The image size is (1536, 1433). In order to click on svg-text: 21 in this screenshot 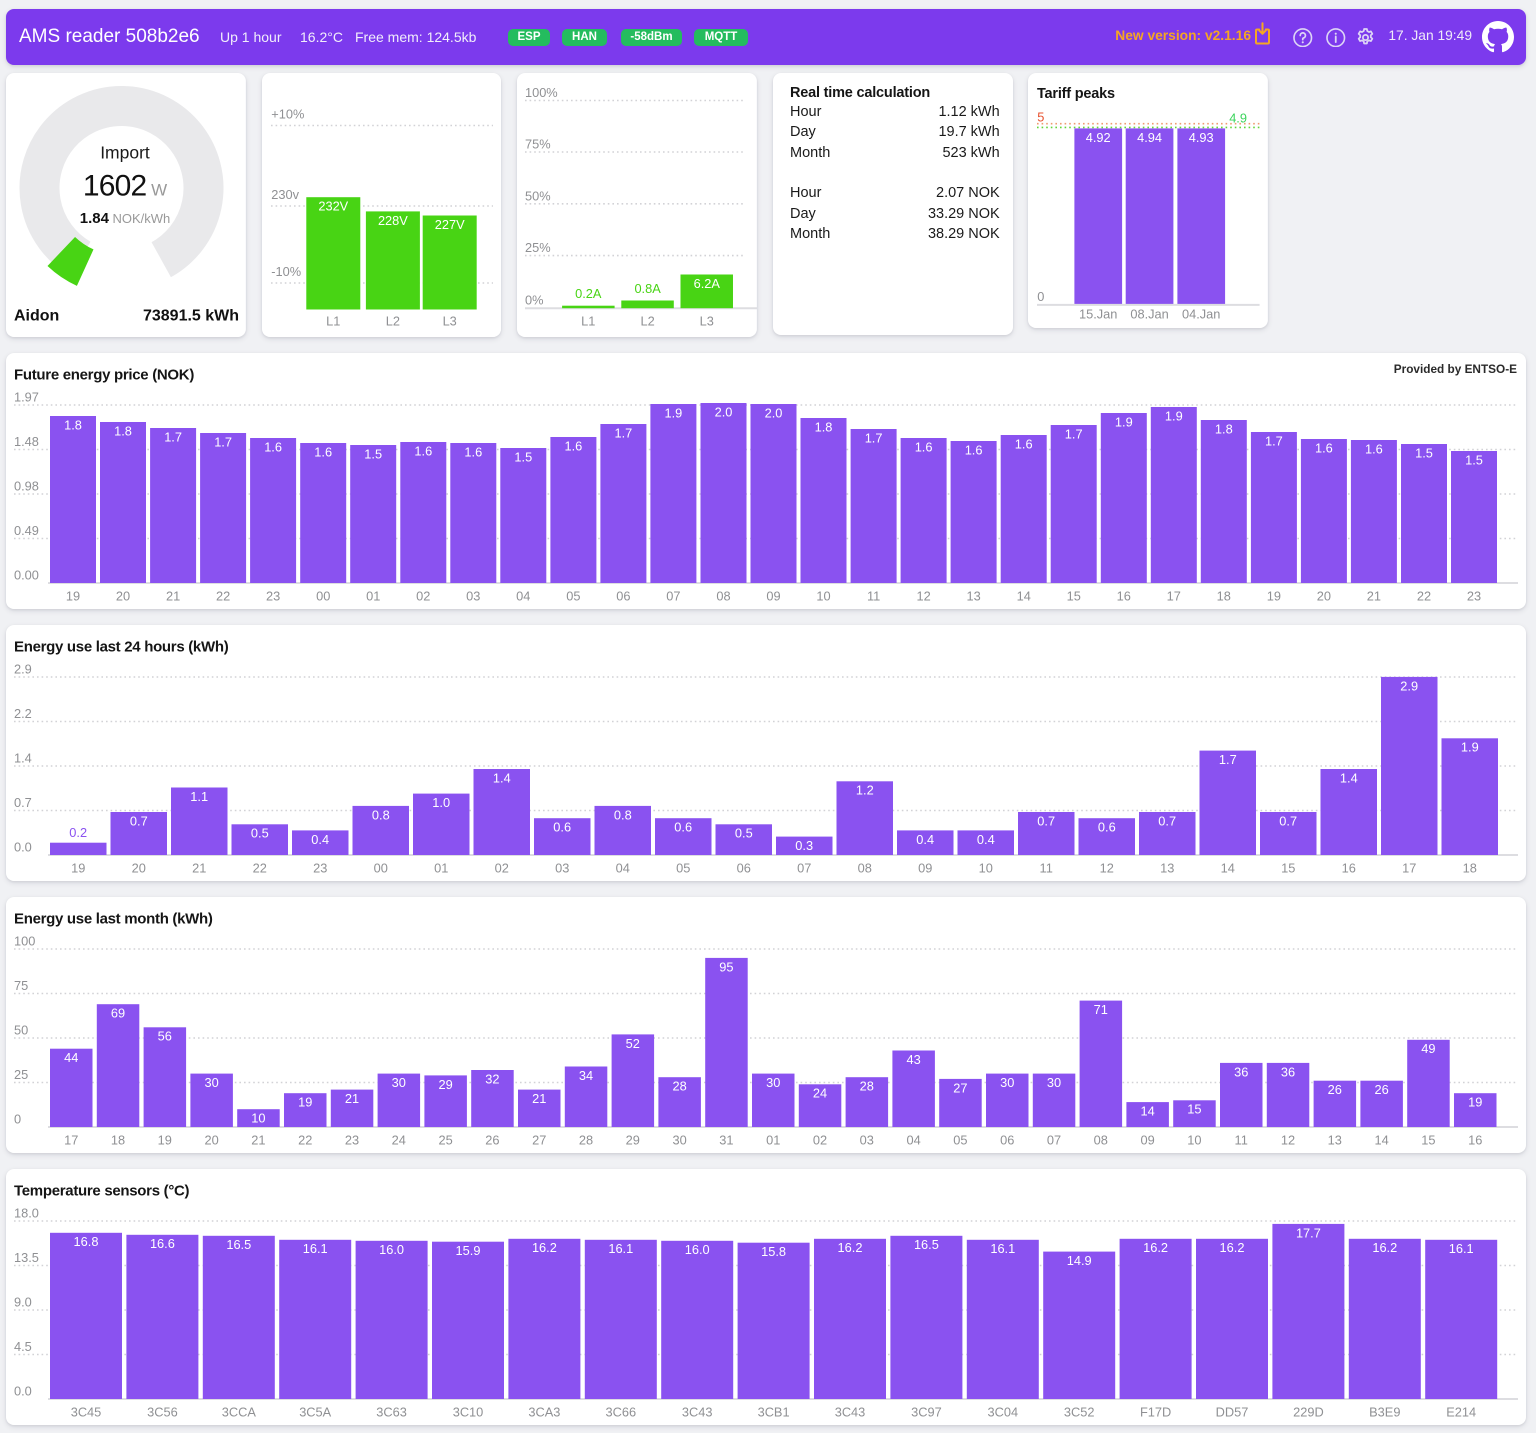, I will do `click(352, 1098)`.